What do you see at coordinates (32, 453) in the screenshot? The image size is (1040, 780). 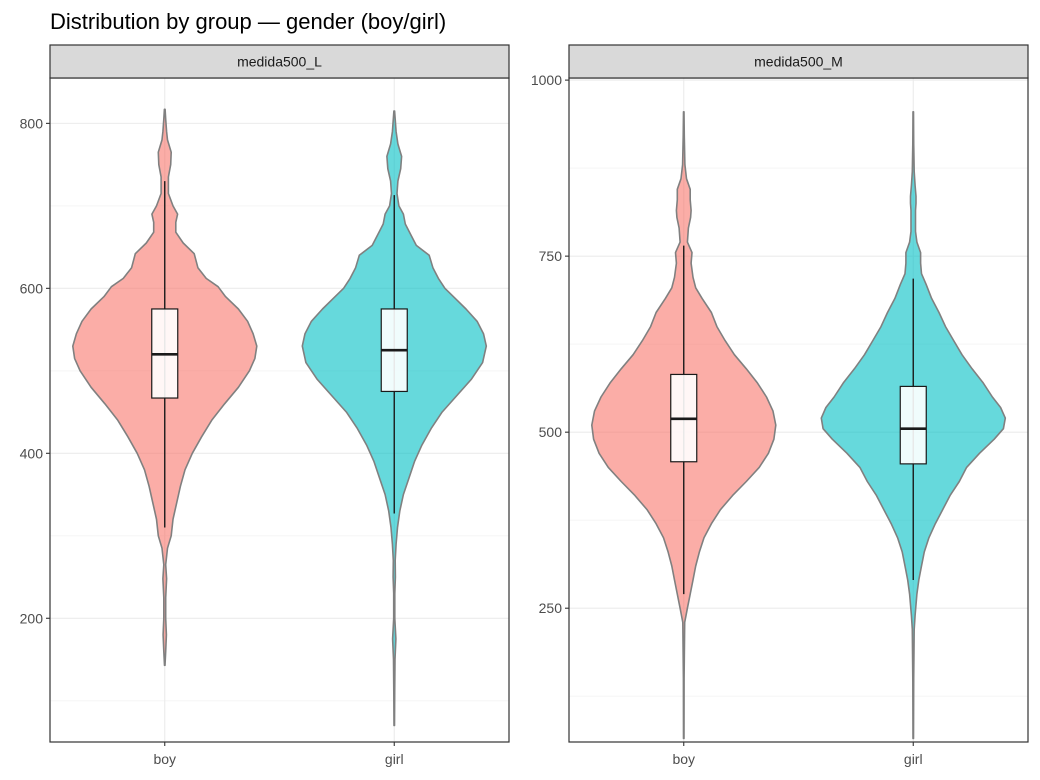 I see `y-tick-label: 400` at bounding box center [32, 453].